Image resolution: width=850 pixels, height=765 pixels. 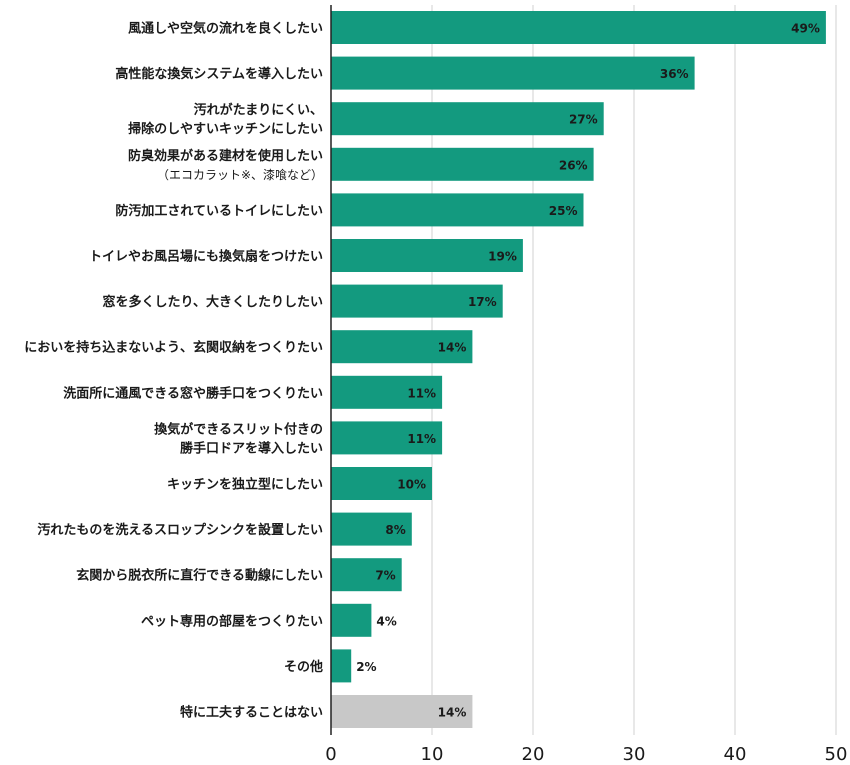 I want to click on x-tick-label: 40, so click(x=735, y=754).